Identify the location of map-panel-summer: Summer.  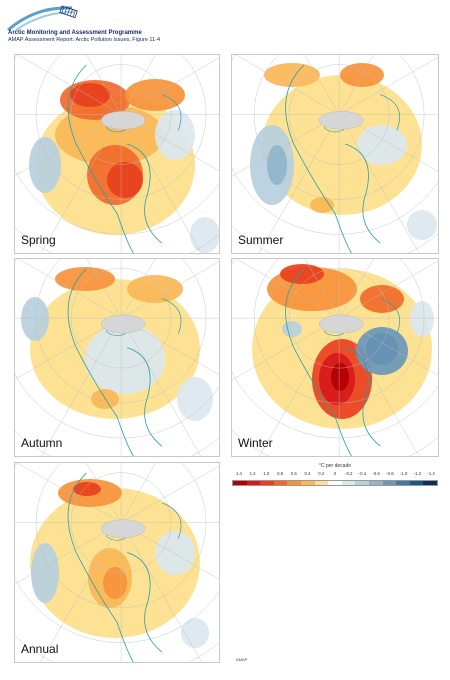
(335, 154).